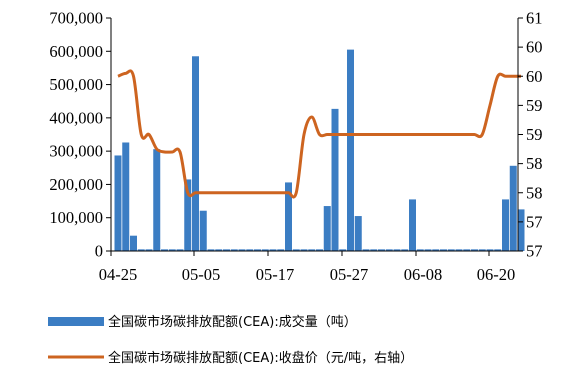 This screenshot has width=570, height=376. I want to click on y-left-tick-label: 500,000, so click(76, 84).